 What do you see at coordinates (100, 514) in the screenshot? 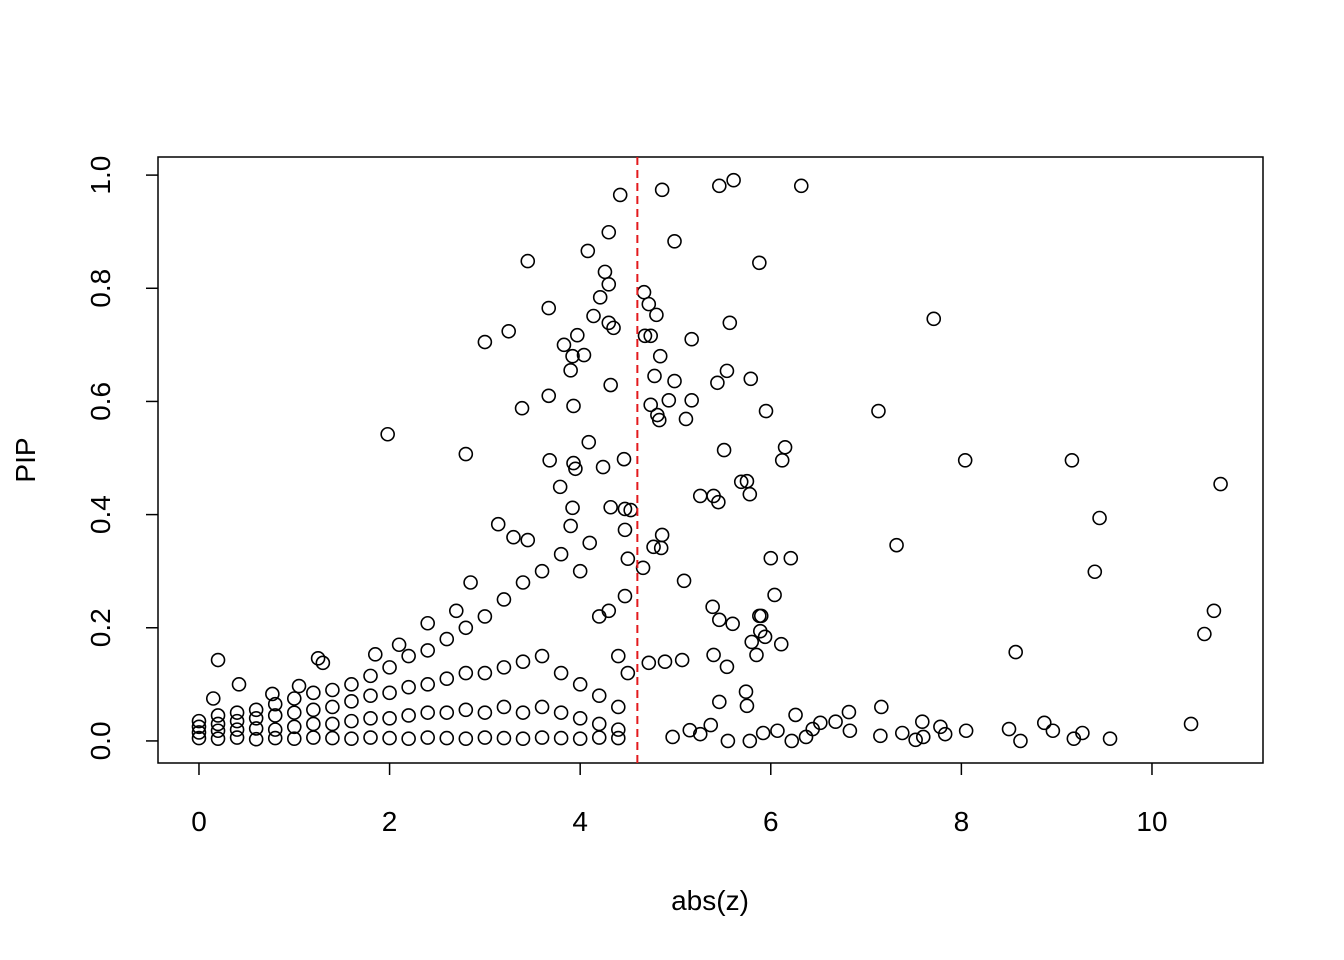
I see `y-tick-label: 0.4` at bounding box center [100, 514].